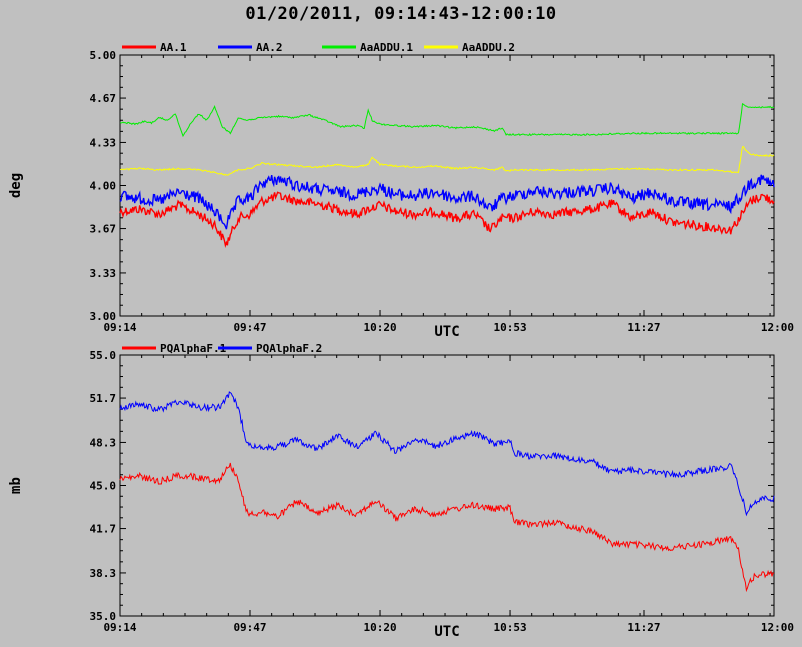 The height and width of the screenshot is (647, 802). What do you see at coordinates (103, 573) in the screenshot?
I see `y-tick-label: 38.3` at bounding box center [103, 573].